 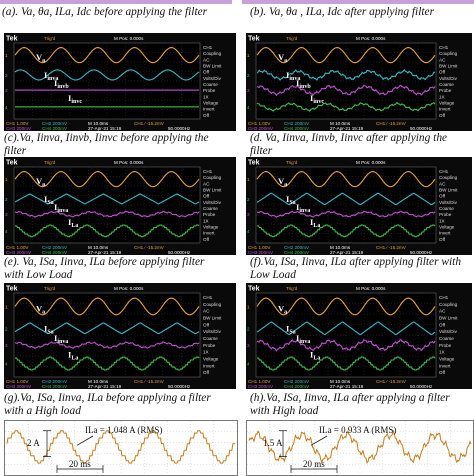 What do you see at coordinates (33, 443) in the screenshot?
I see `amplitude-label: 2 A` at bounding box center [33, 443].